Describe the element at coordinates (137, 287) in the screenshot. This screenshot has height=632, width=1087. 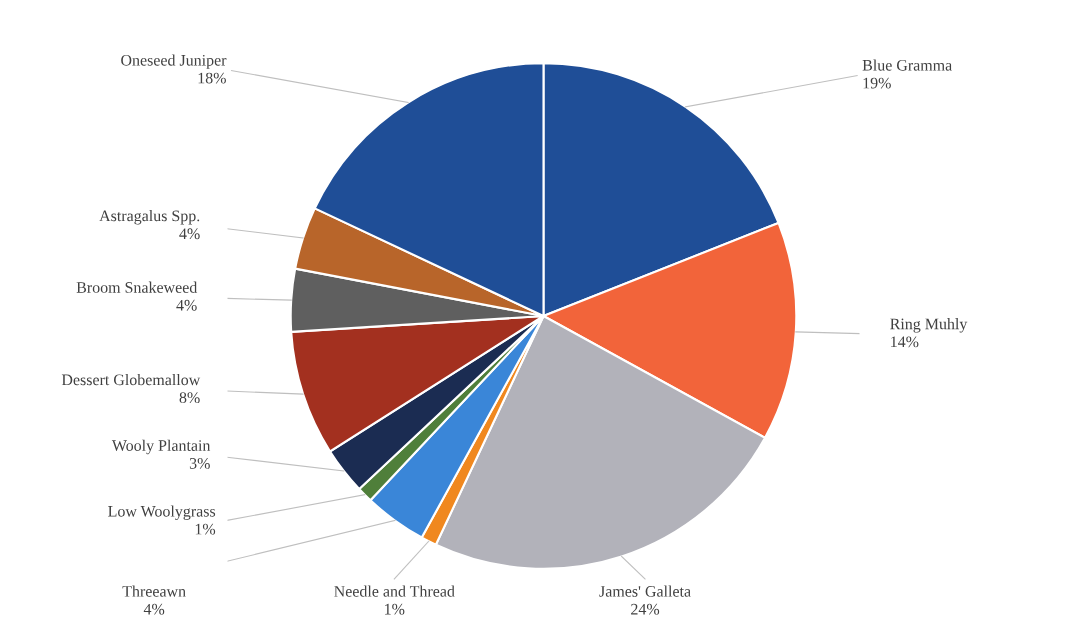
I see `slice-label: Broom Snakeweed` at that location.